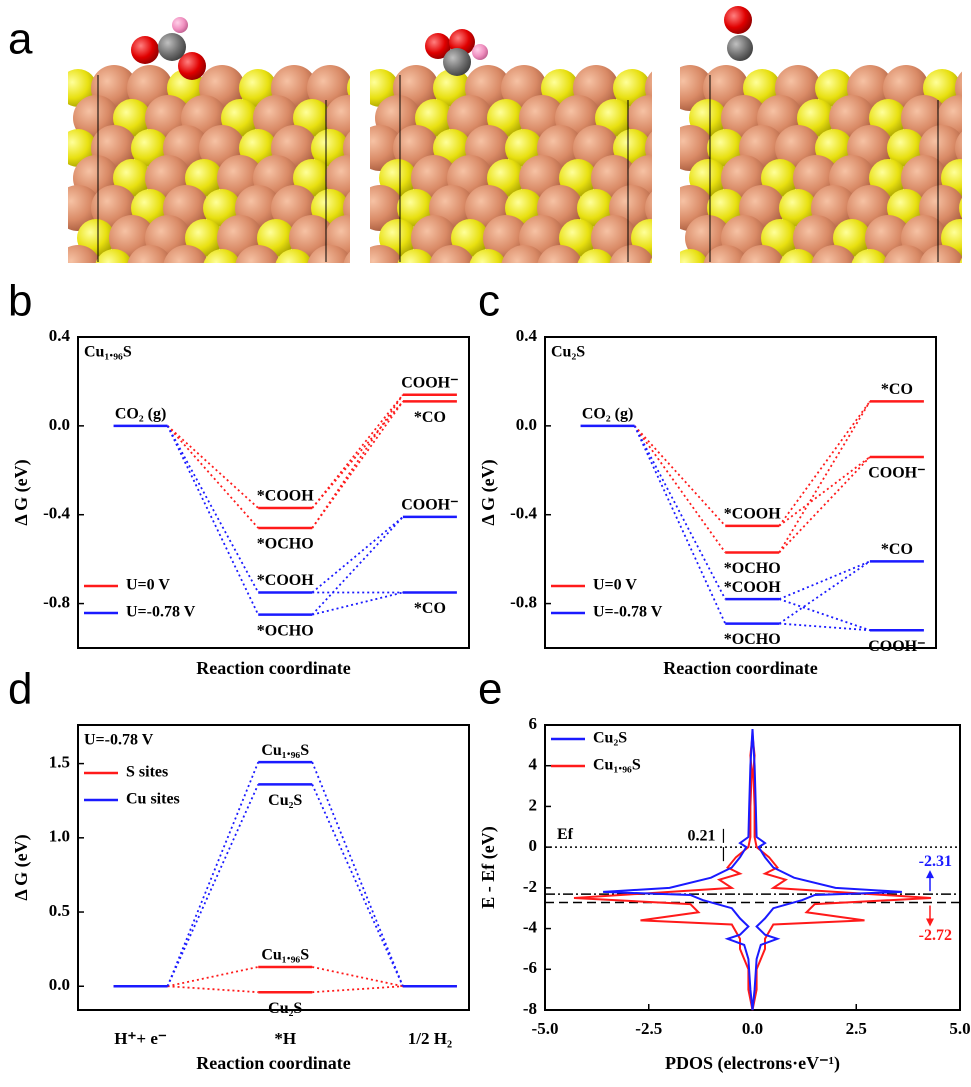 This screenshot has height=1087, width=971. Describe the element at coordinates (273, 867) in the screenshot. I see `plot-frame` at that location.